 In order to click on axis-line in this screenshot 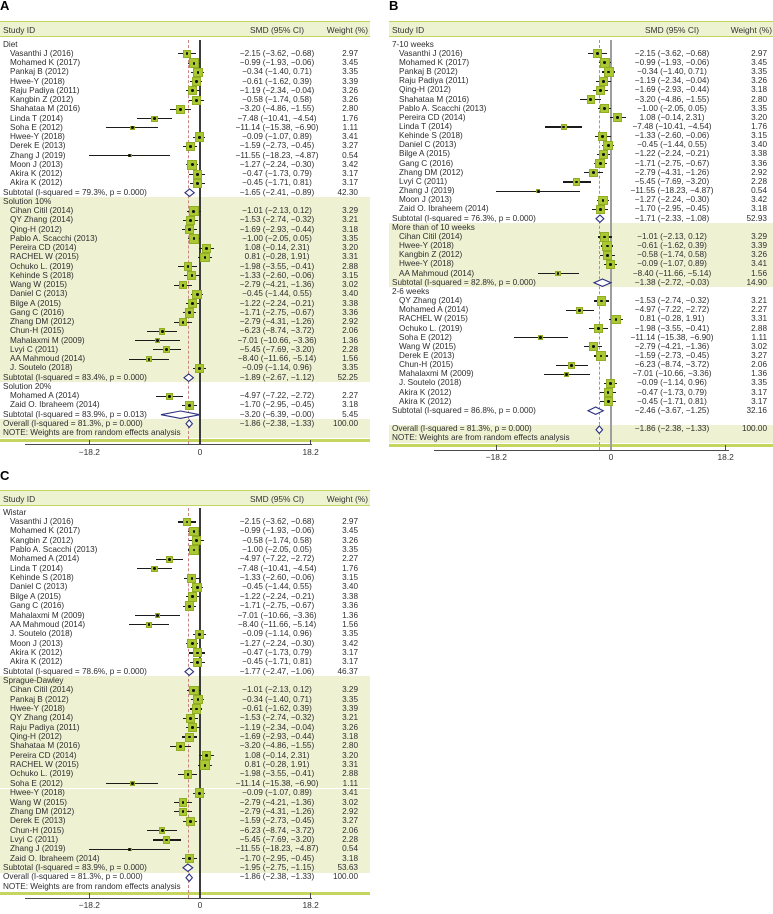, I will do `click(581, 450)`.